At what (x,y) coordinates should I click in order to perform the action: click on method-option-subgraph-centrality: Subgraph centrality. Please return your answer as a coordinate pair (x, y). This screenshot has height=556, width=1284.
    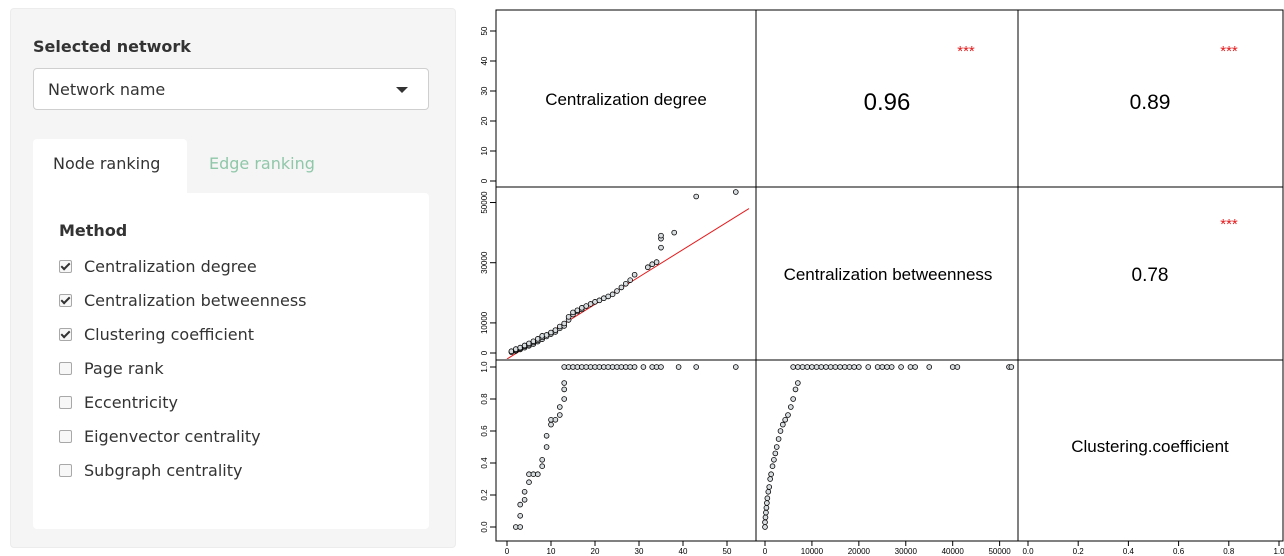
    Looking at the image, I should click on (150, 470).